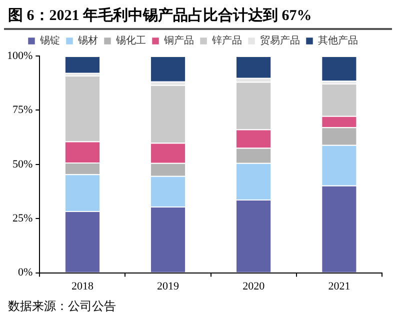  Describe the element at coordinates (168, 286) in the screenshot. I see `x-tick-label: 2019` at that location.